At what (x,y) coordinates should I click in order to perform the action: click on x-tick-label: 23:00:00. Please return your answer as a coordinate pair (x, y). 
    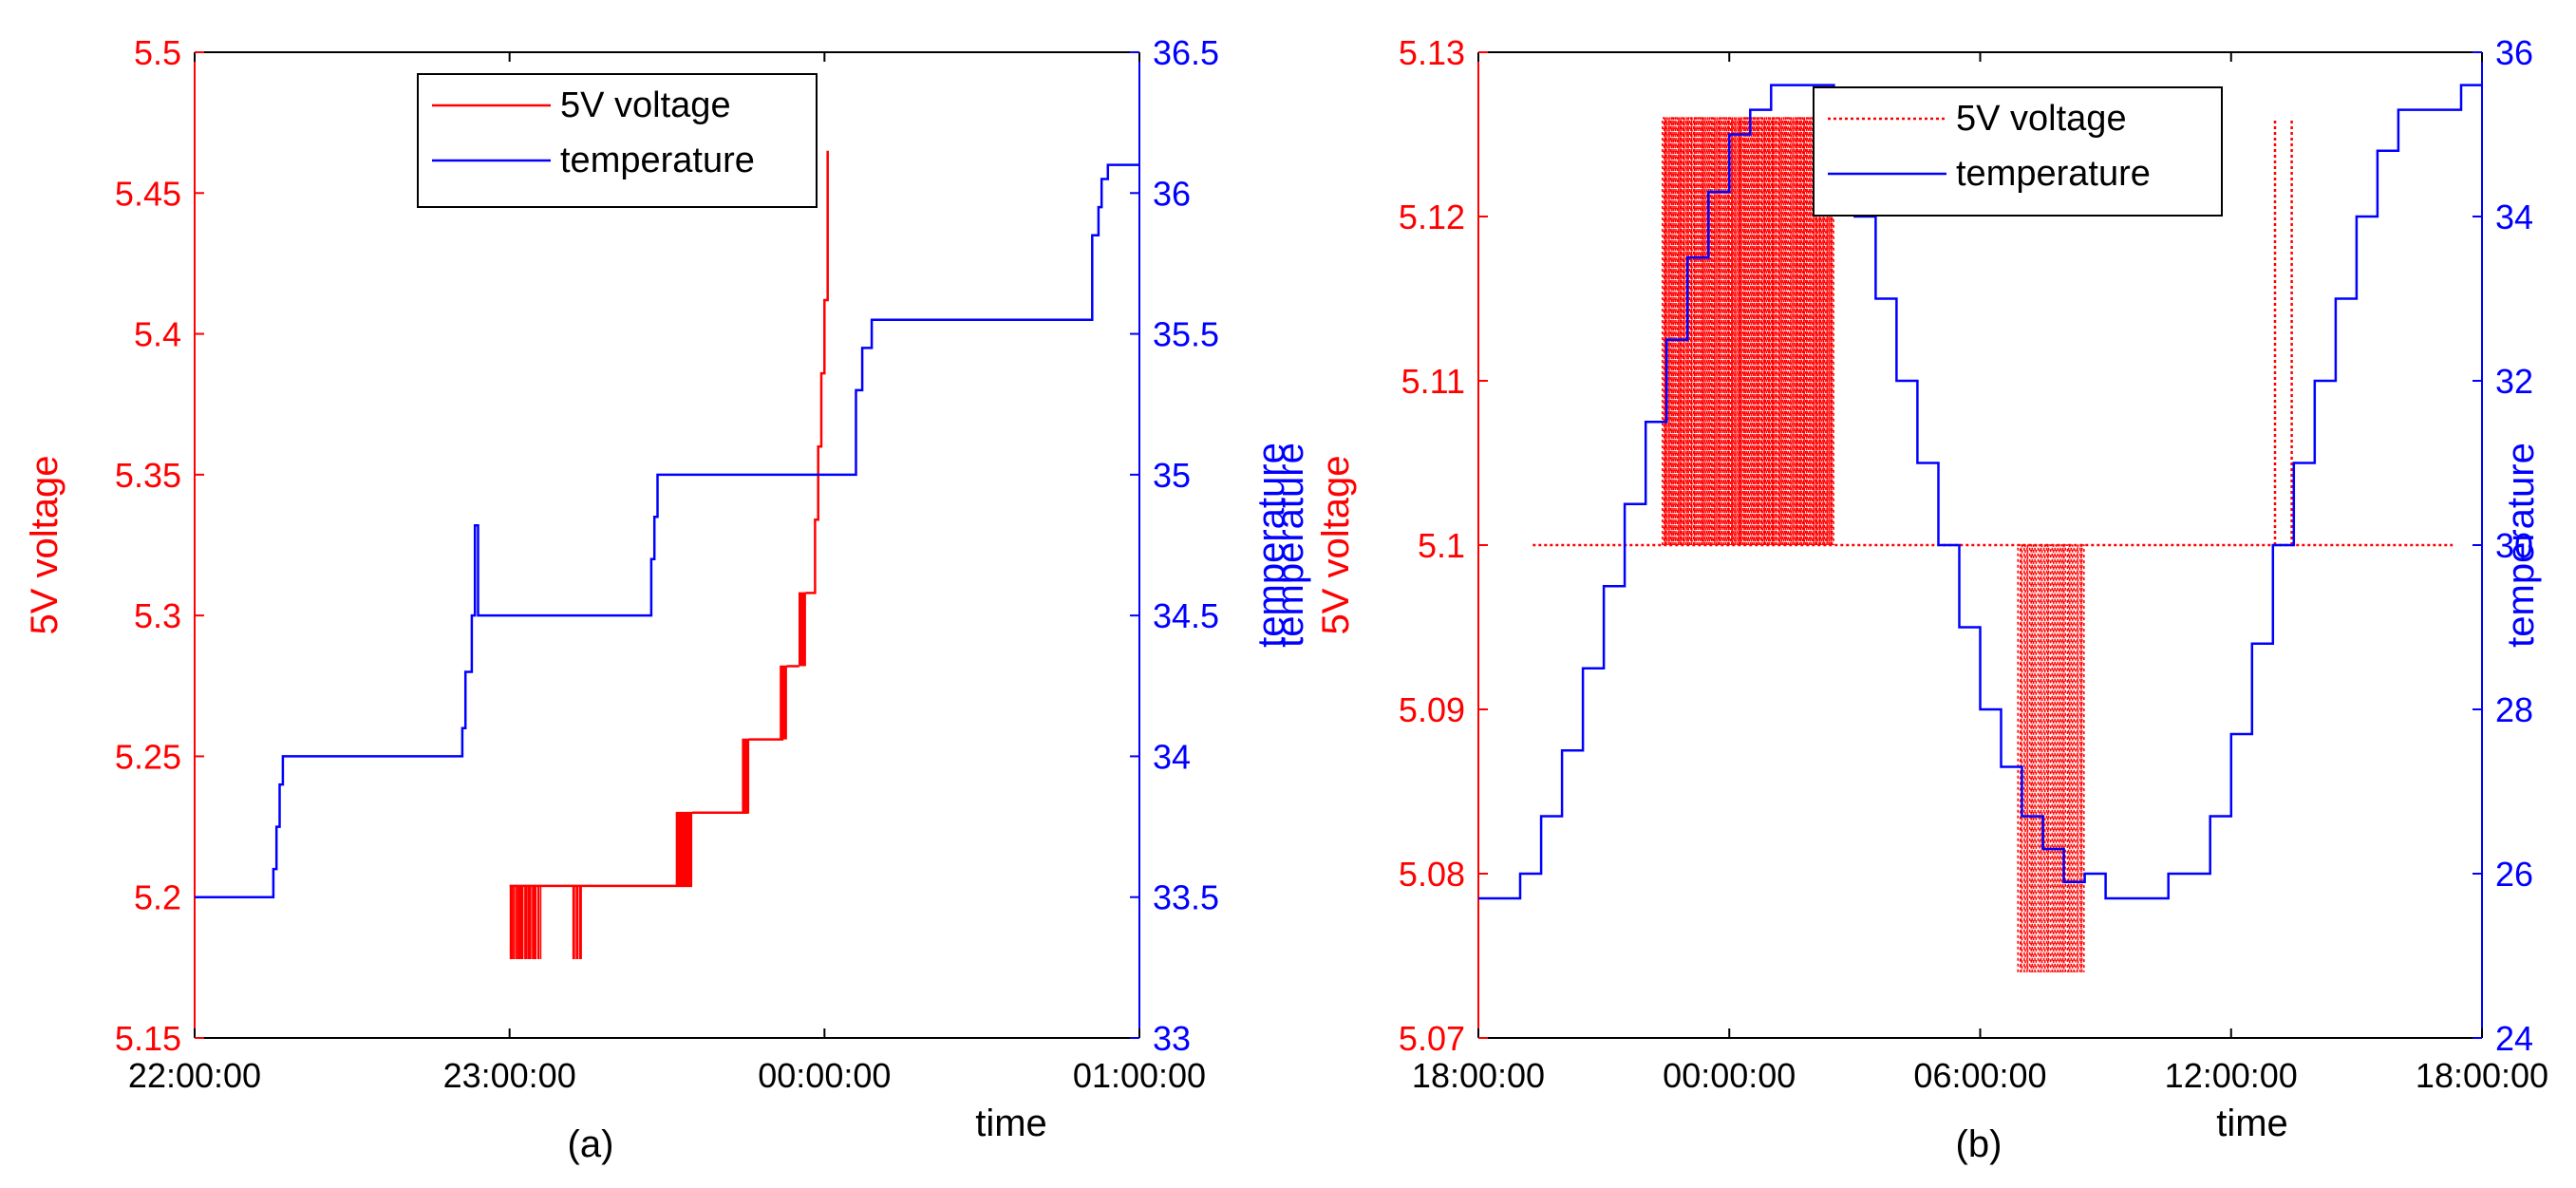
    Looking at the image, I should click on (509, 1075).